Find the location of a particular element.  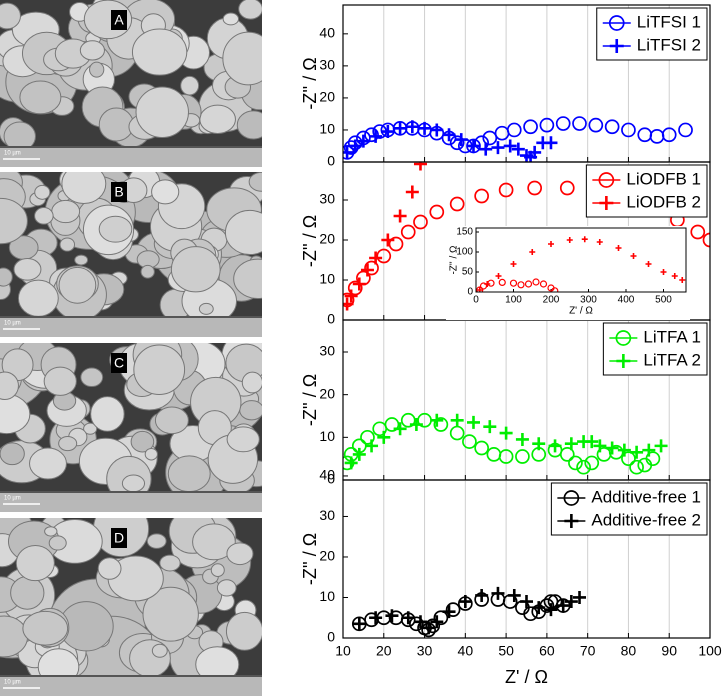

legend-label: LiODFB 2 is located at coordinates (663, 201).